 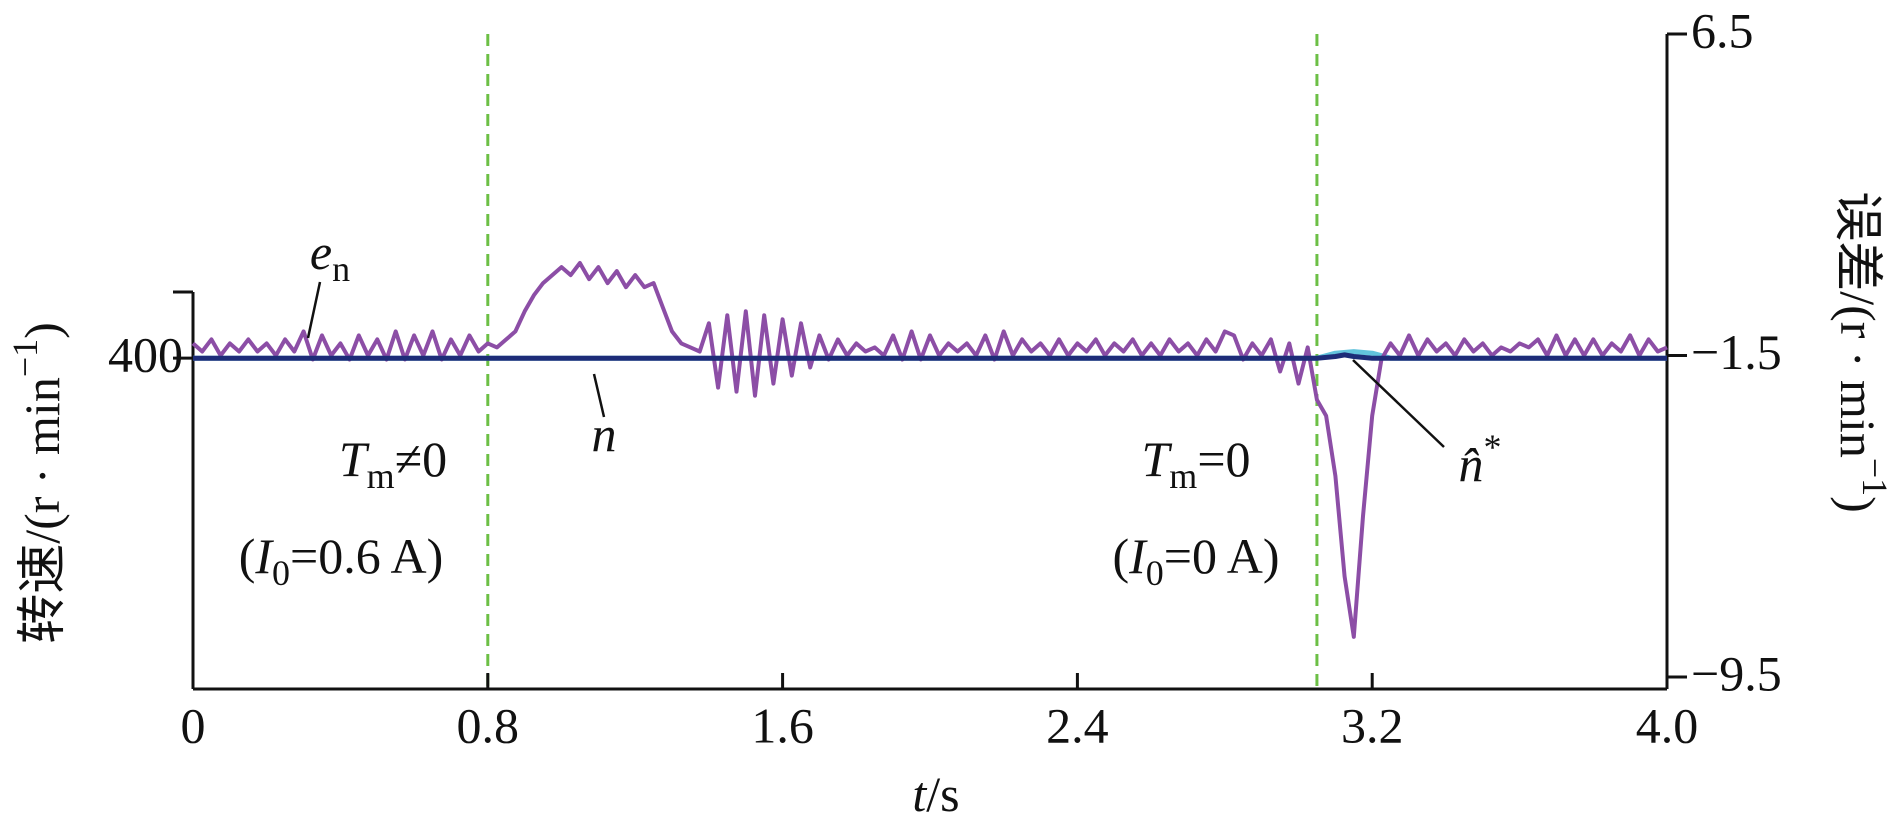 I want to click on x-tick-label: 3.2, so click(x=1372, y=725).